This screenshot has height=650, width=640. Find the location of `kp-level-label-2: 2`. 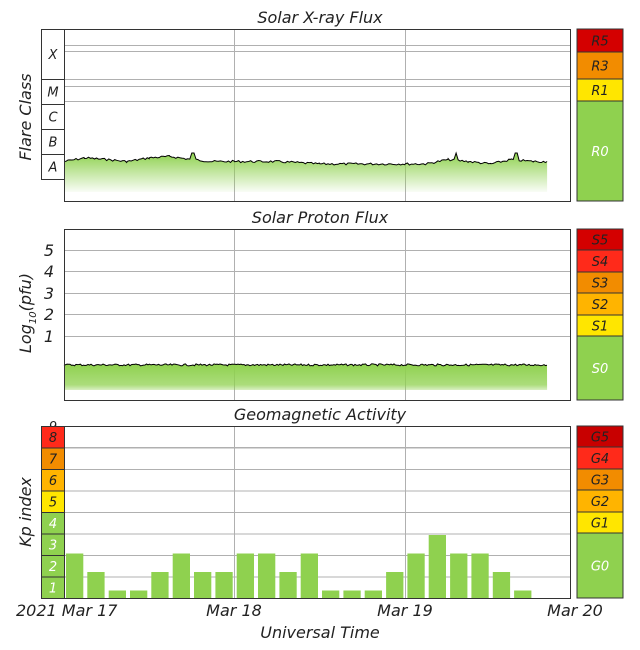

kp-level-label-2: 2 is located at coordinates (53, 567).